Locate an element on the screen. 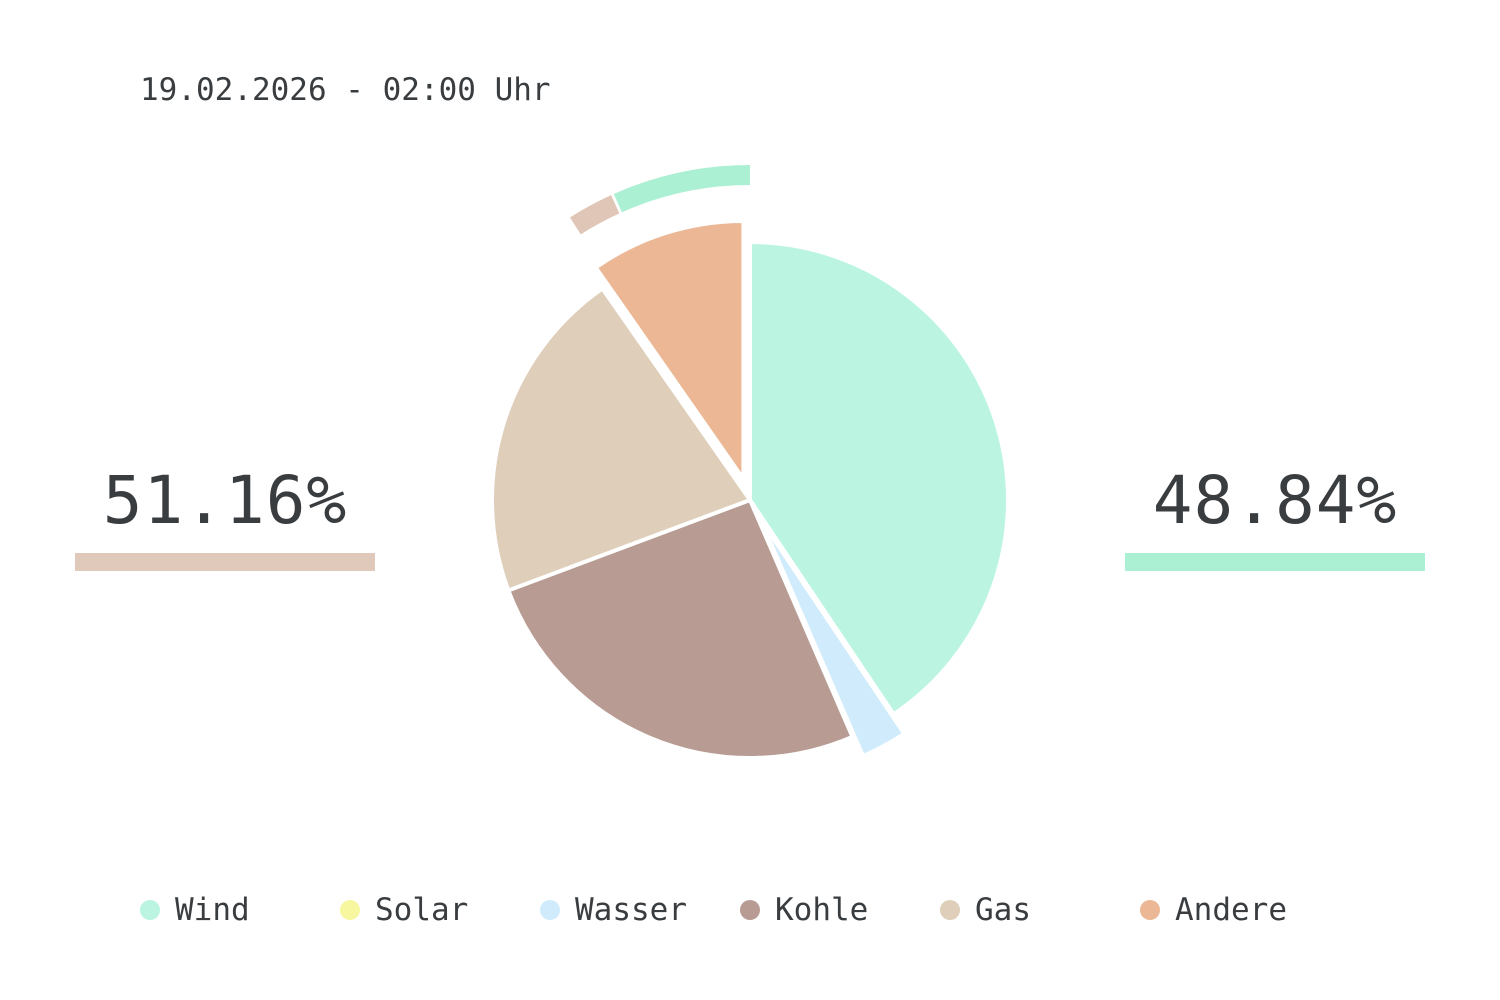  legend-item-wind: Wind is located at coordinates (195, 910).